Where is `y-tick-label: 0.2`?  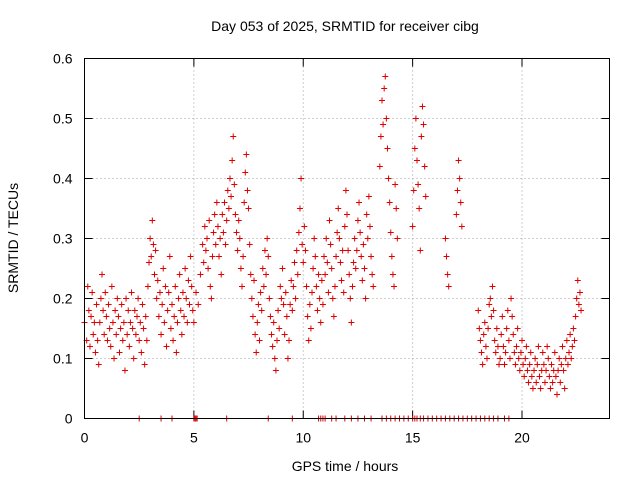
y-tick-label: 0.2 is located at coordinates (63, 299).